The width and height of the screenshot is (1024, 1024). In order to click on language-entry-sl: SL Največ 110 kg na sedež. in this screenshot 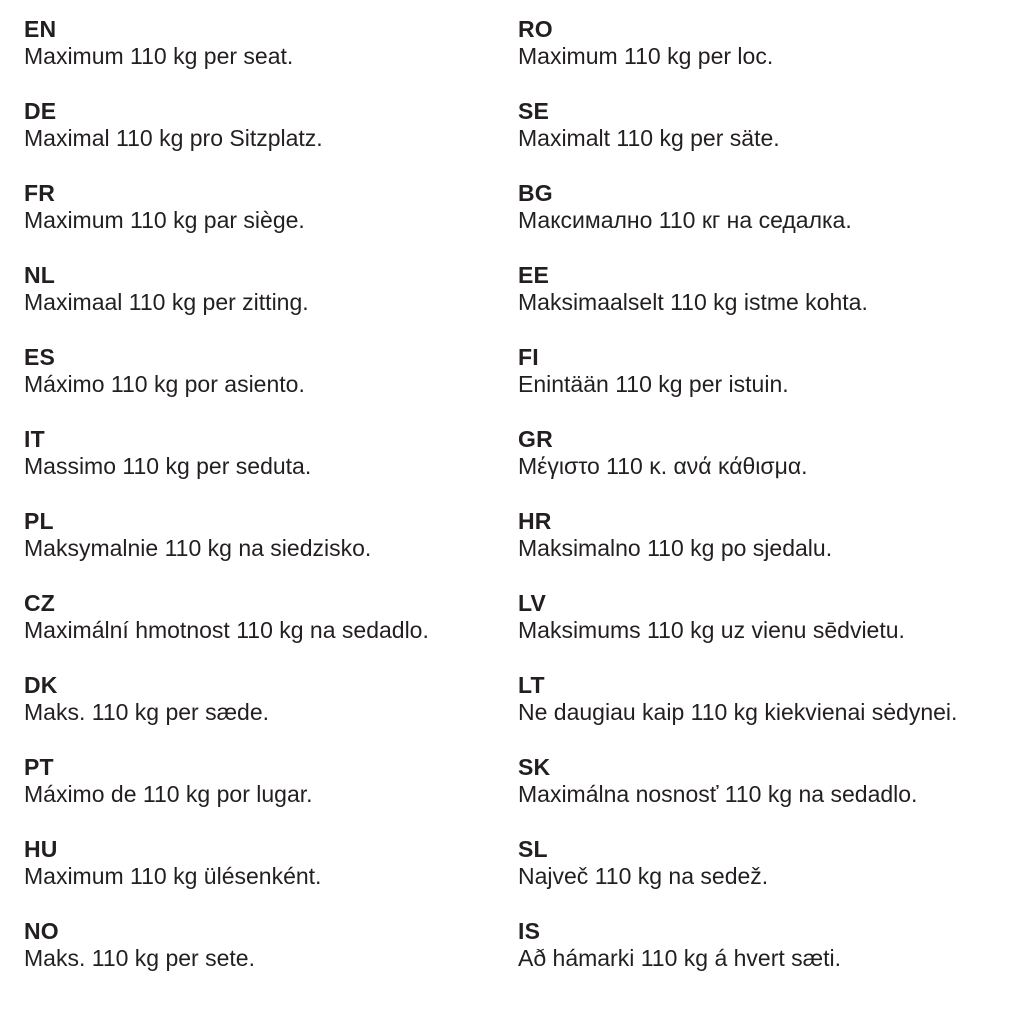, I will do `click(766, 863)`.